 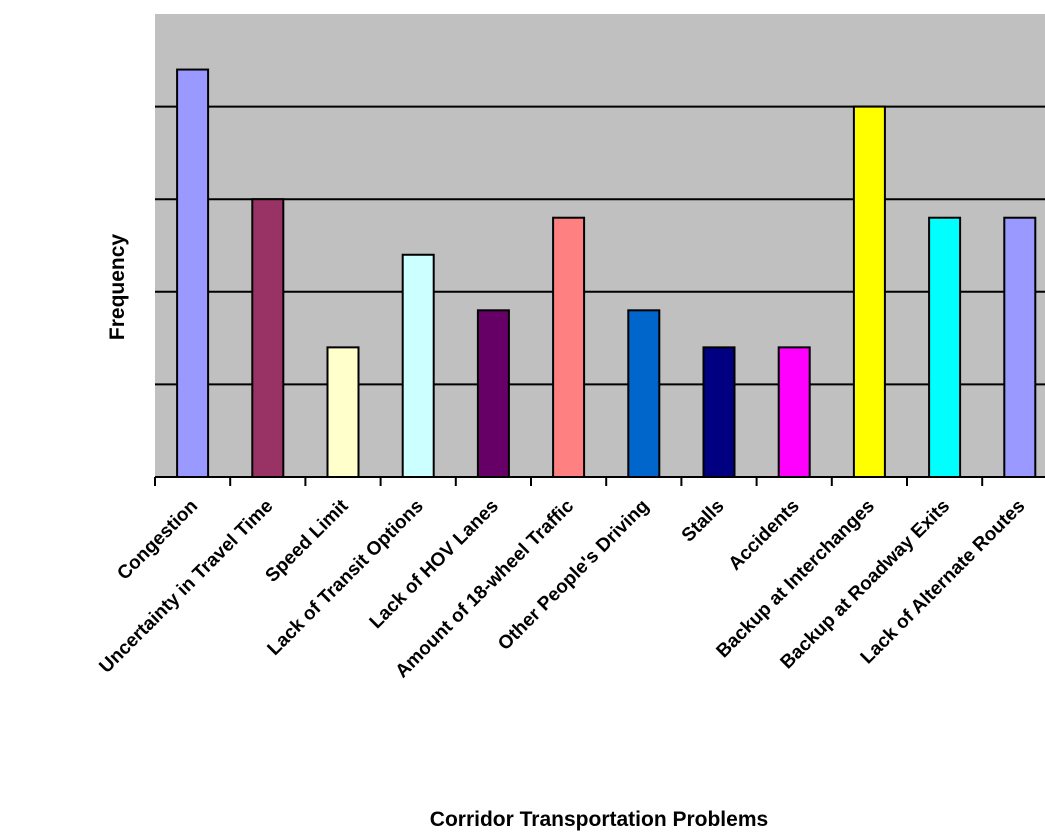 I want to click on bar-stalls, so click(x=719, y=412).